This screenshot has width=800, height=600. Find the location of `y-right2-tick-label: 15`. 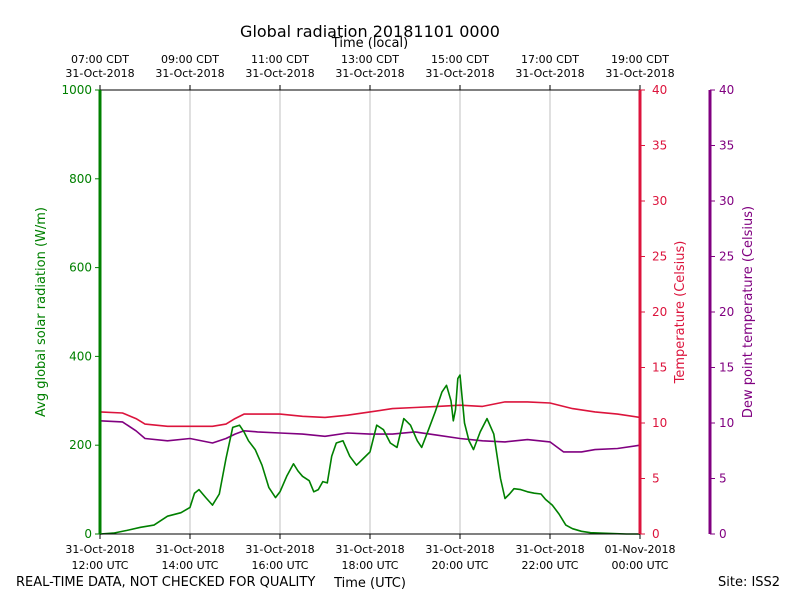

y-right2-tick-label: 15 is located at coordinates (726, 368).